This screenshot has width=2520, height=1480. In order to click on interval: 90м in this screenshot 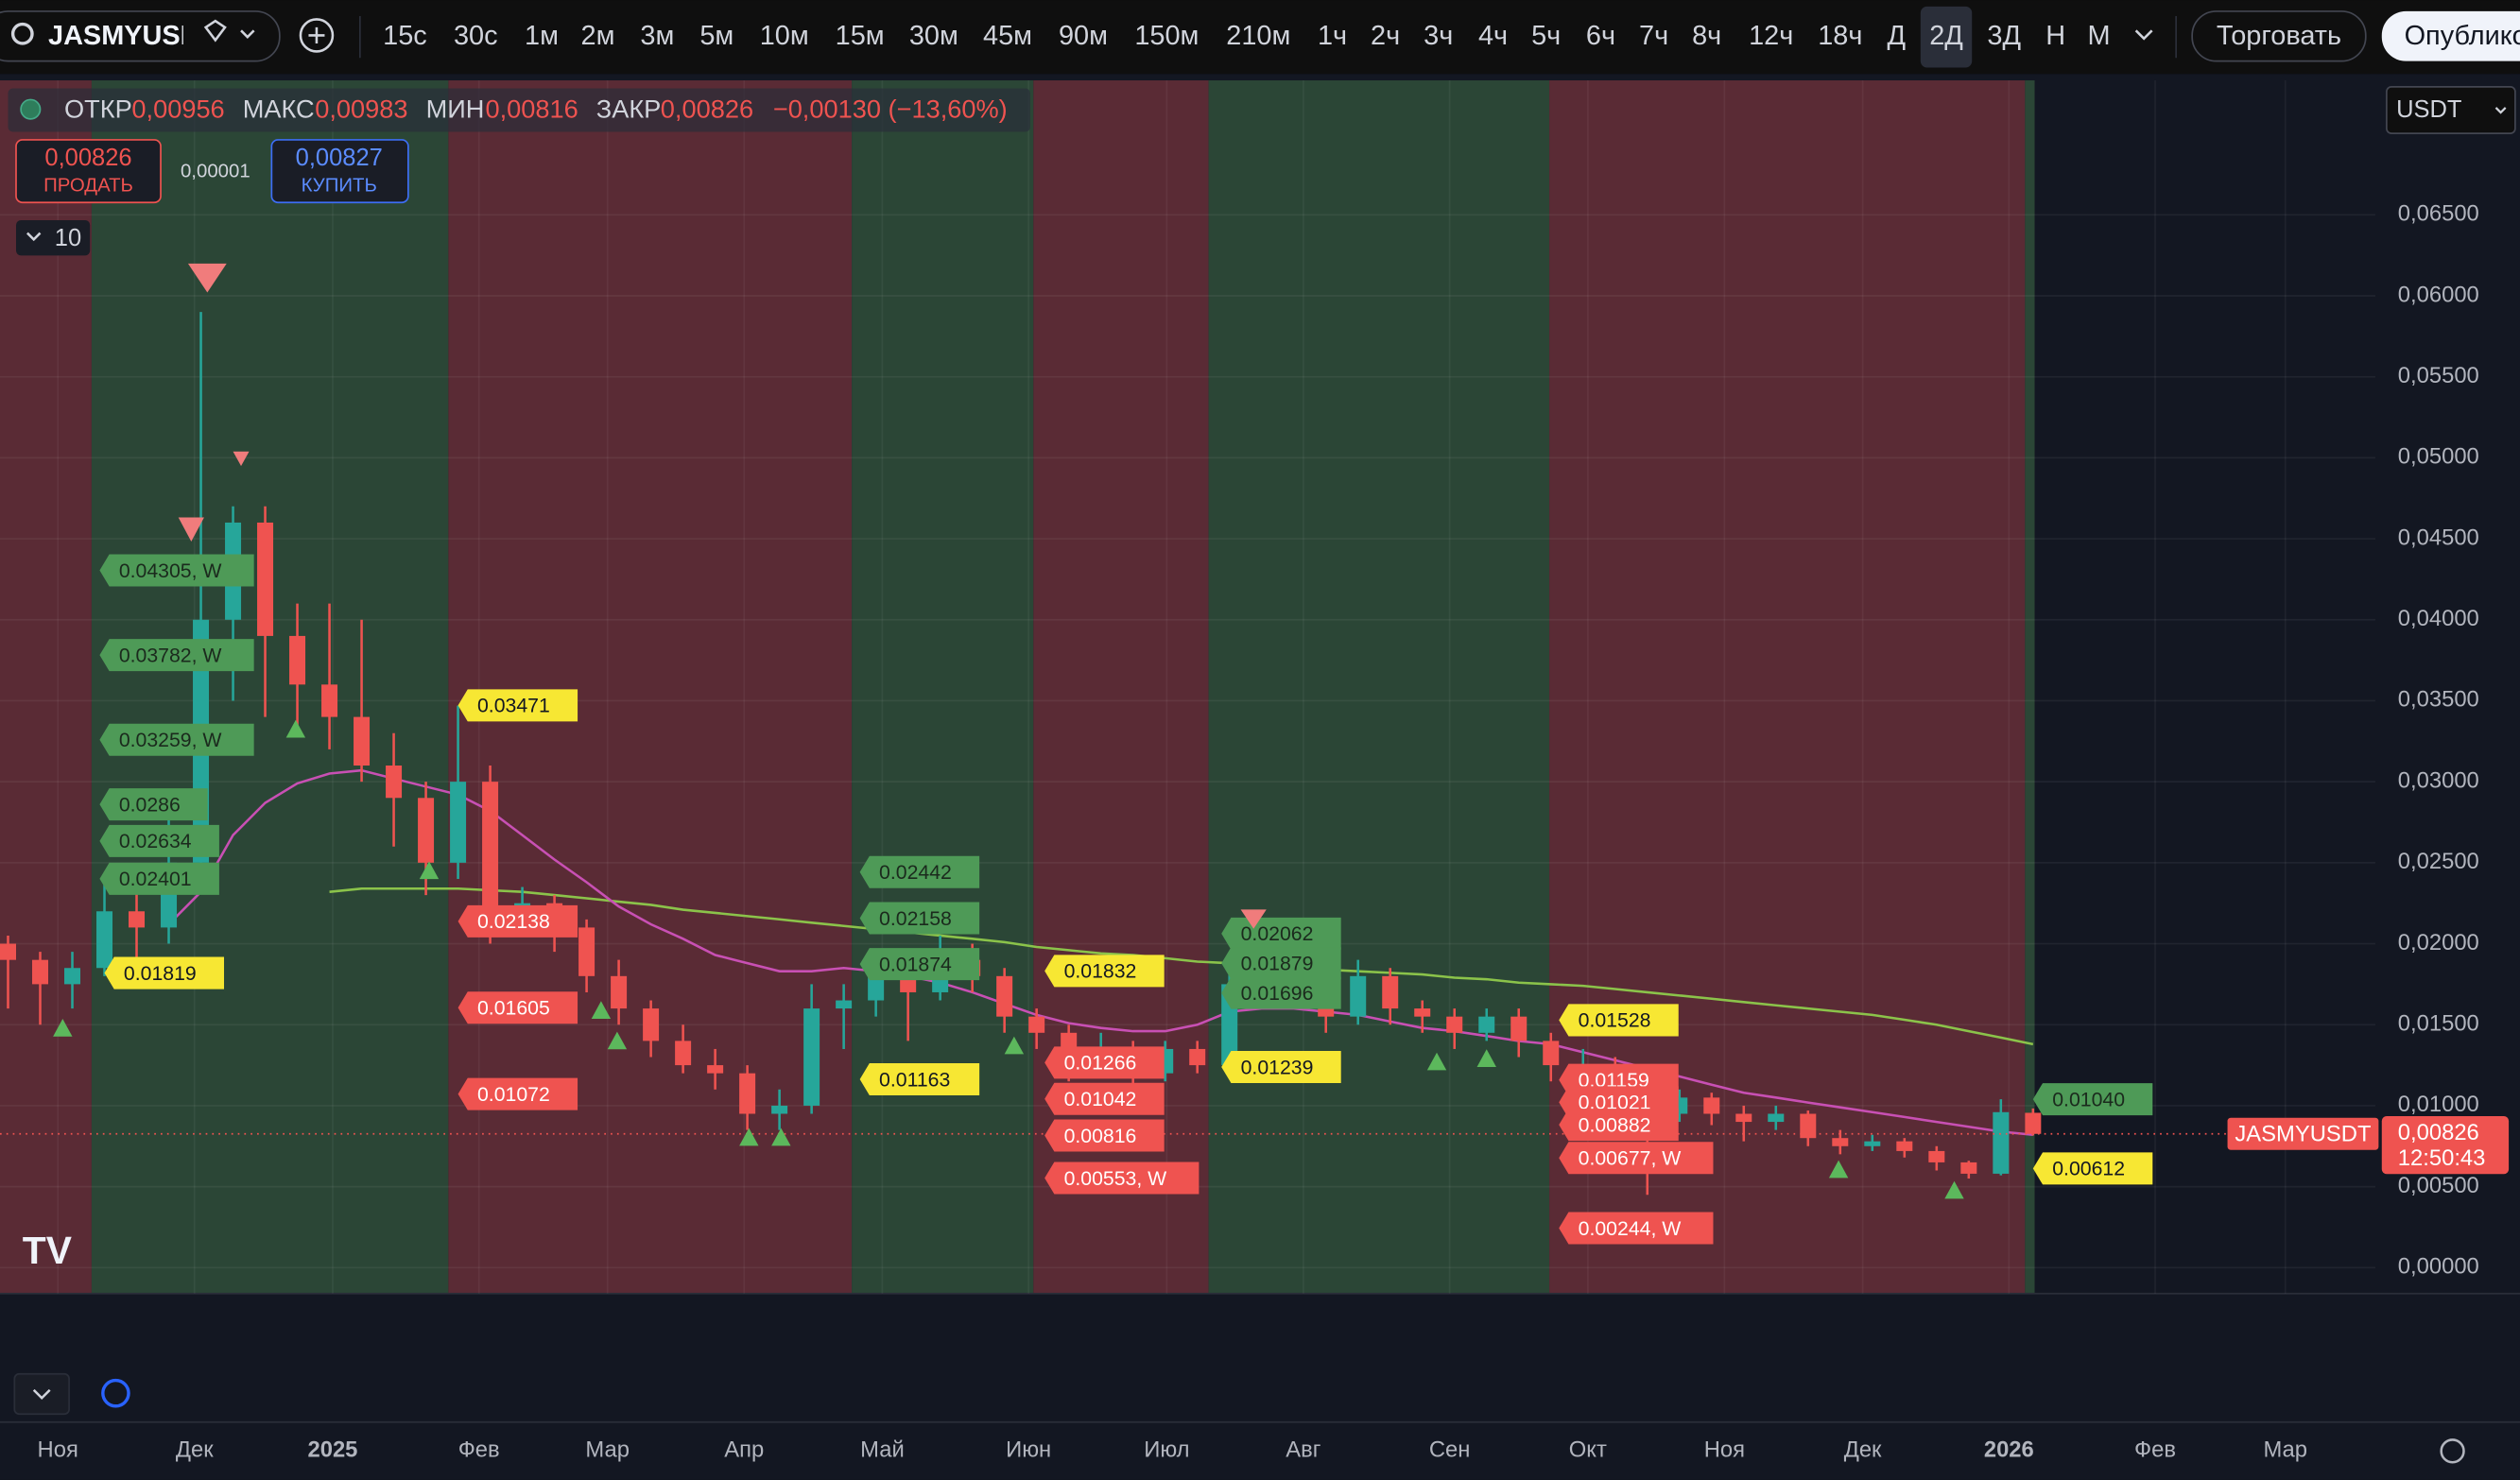, I will do `click(1083, 36)`.